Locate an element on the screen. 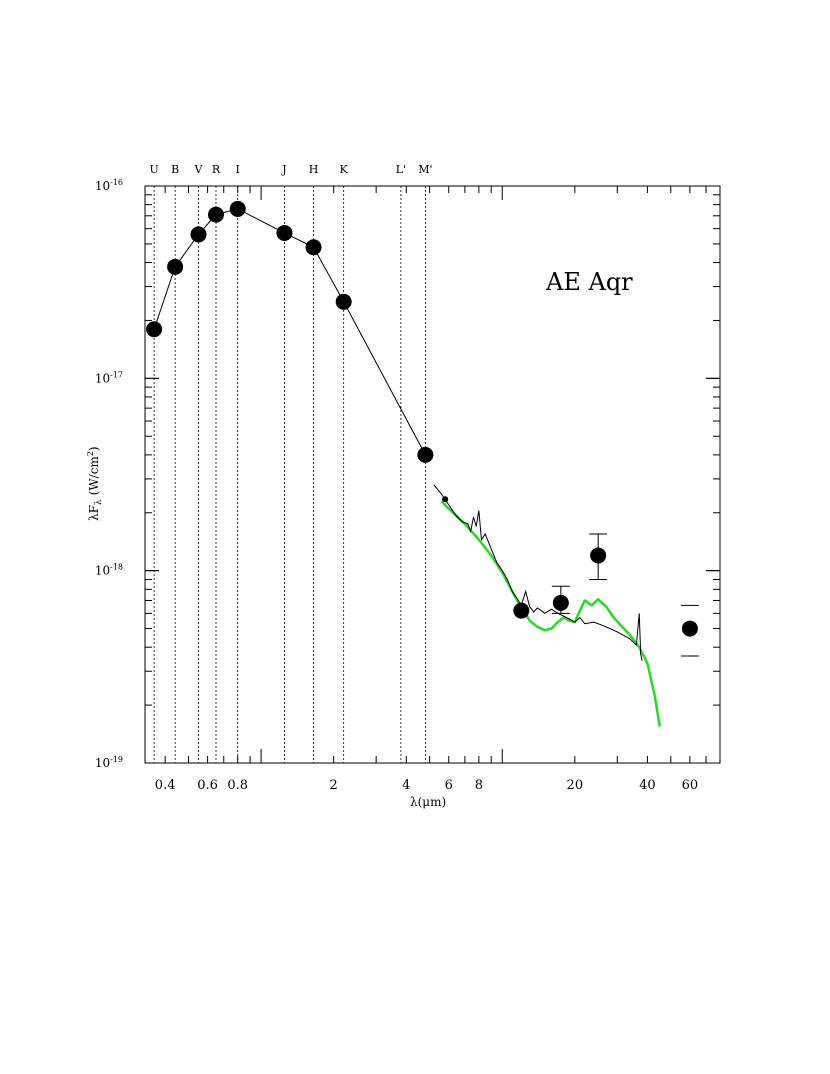 The width and height of the screenshot is (830, 1074). y-tick-base-3: 10 is located at coordinates (102, 763).